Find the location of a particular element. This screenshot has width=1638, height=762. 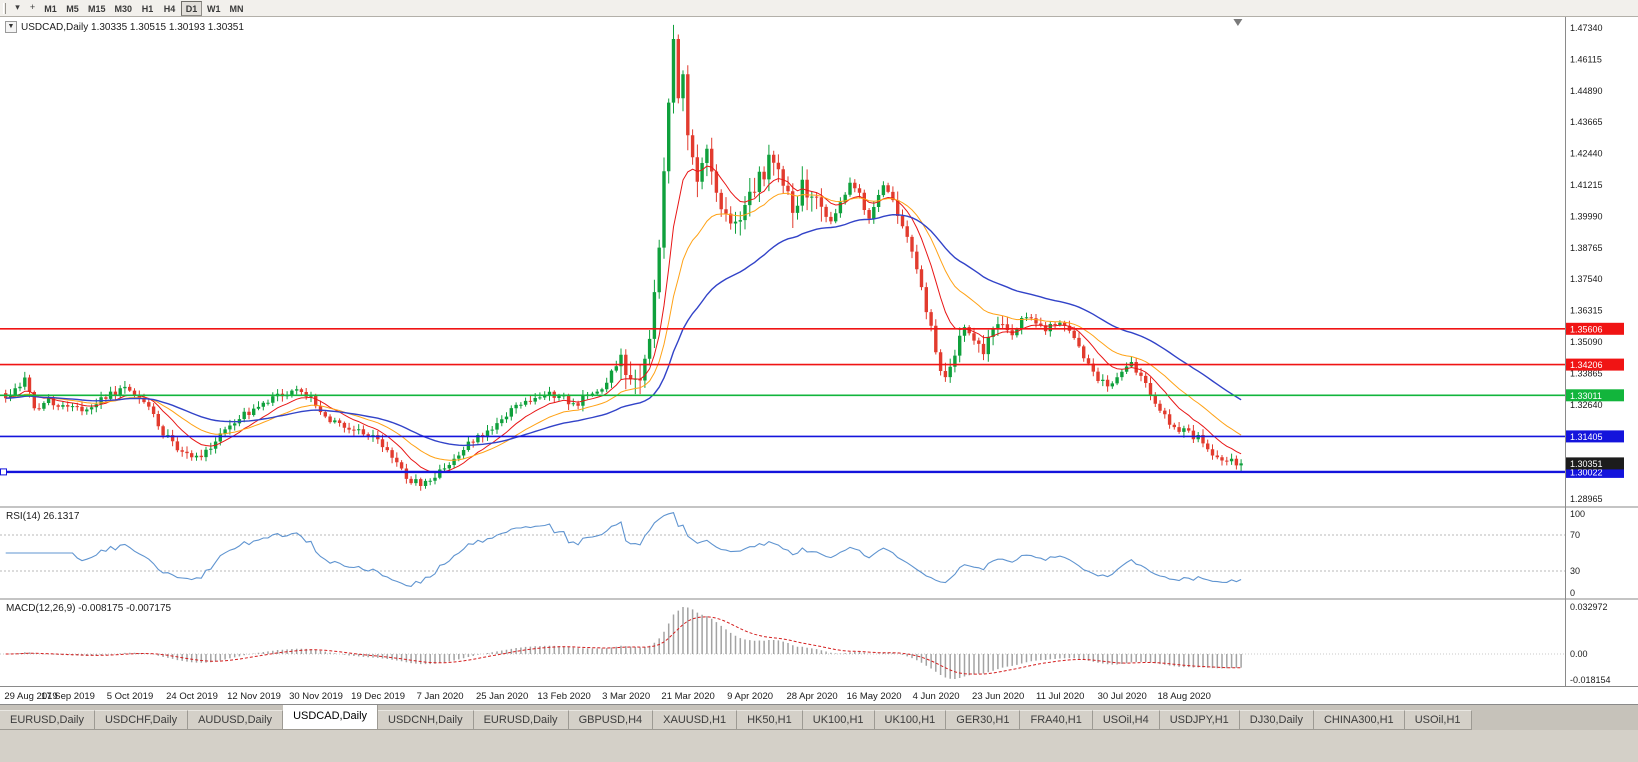

date-label: 17 Sep 2019 is located at coordinates (68, 696).